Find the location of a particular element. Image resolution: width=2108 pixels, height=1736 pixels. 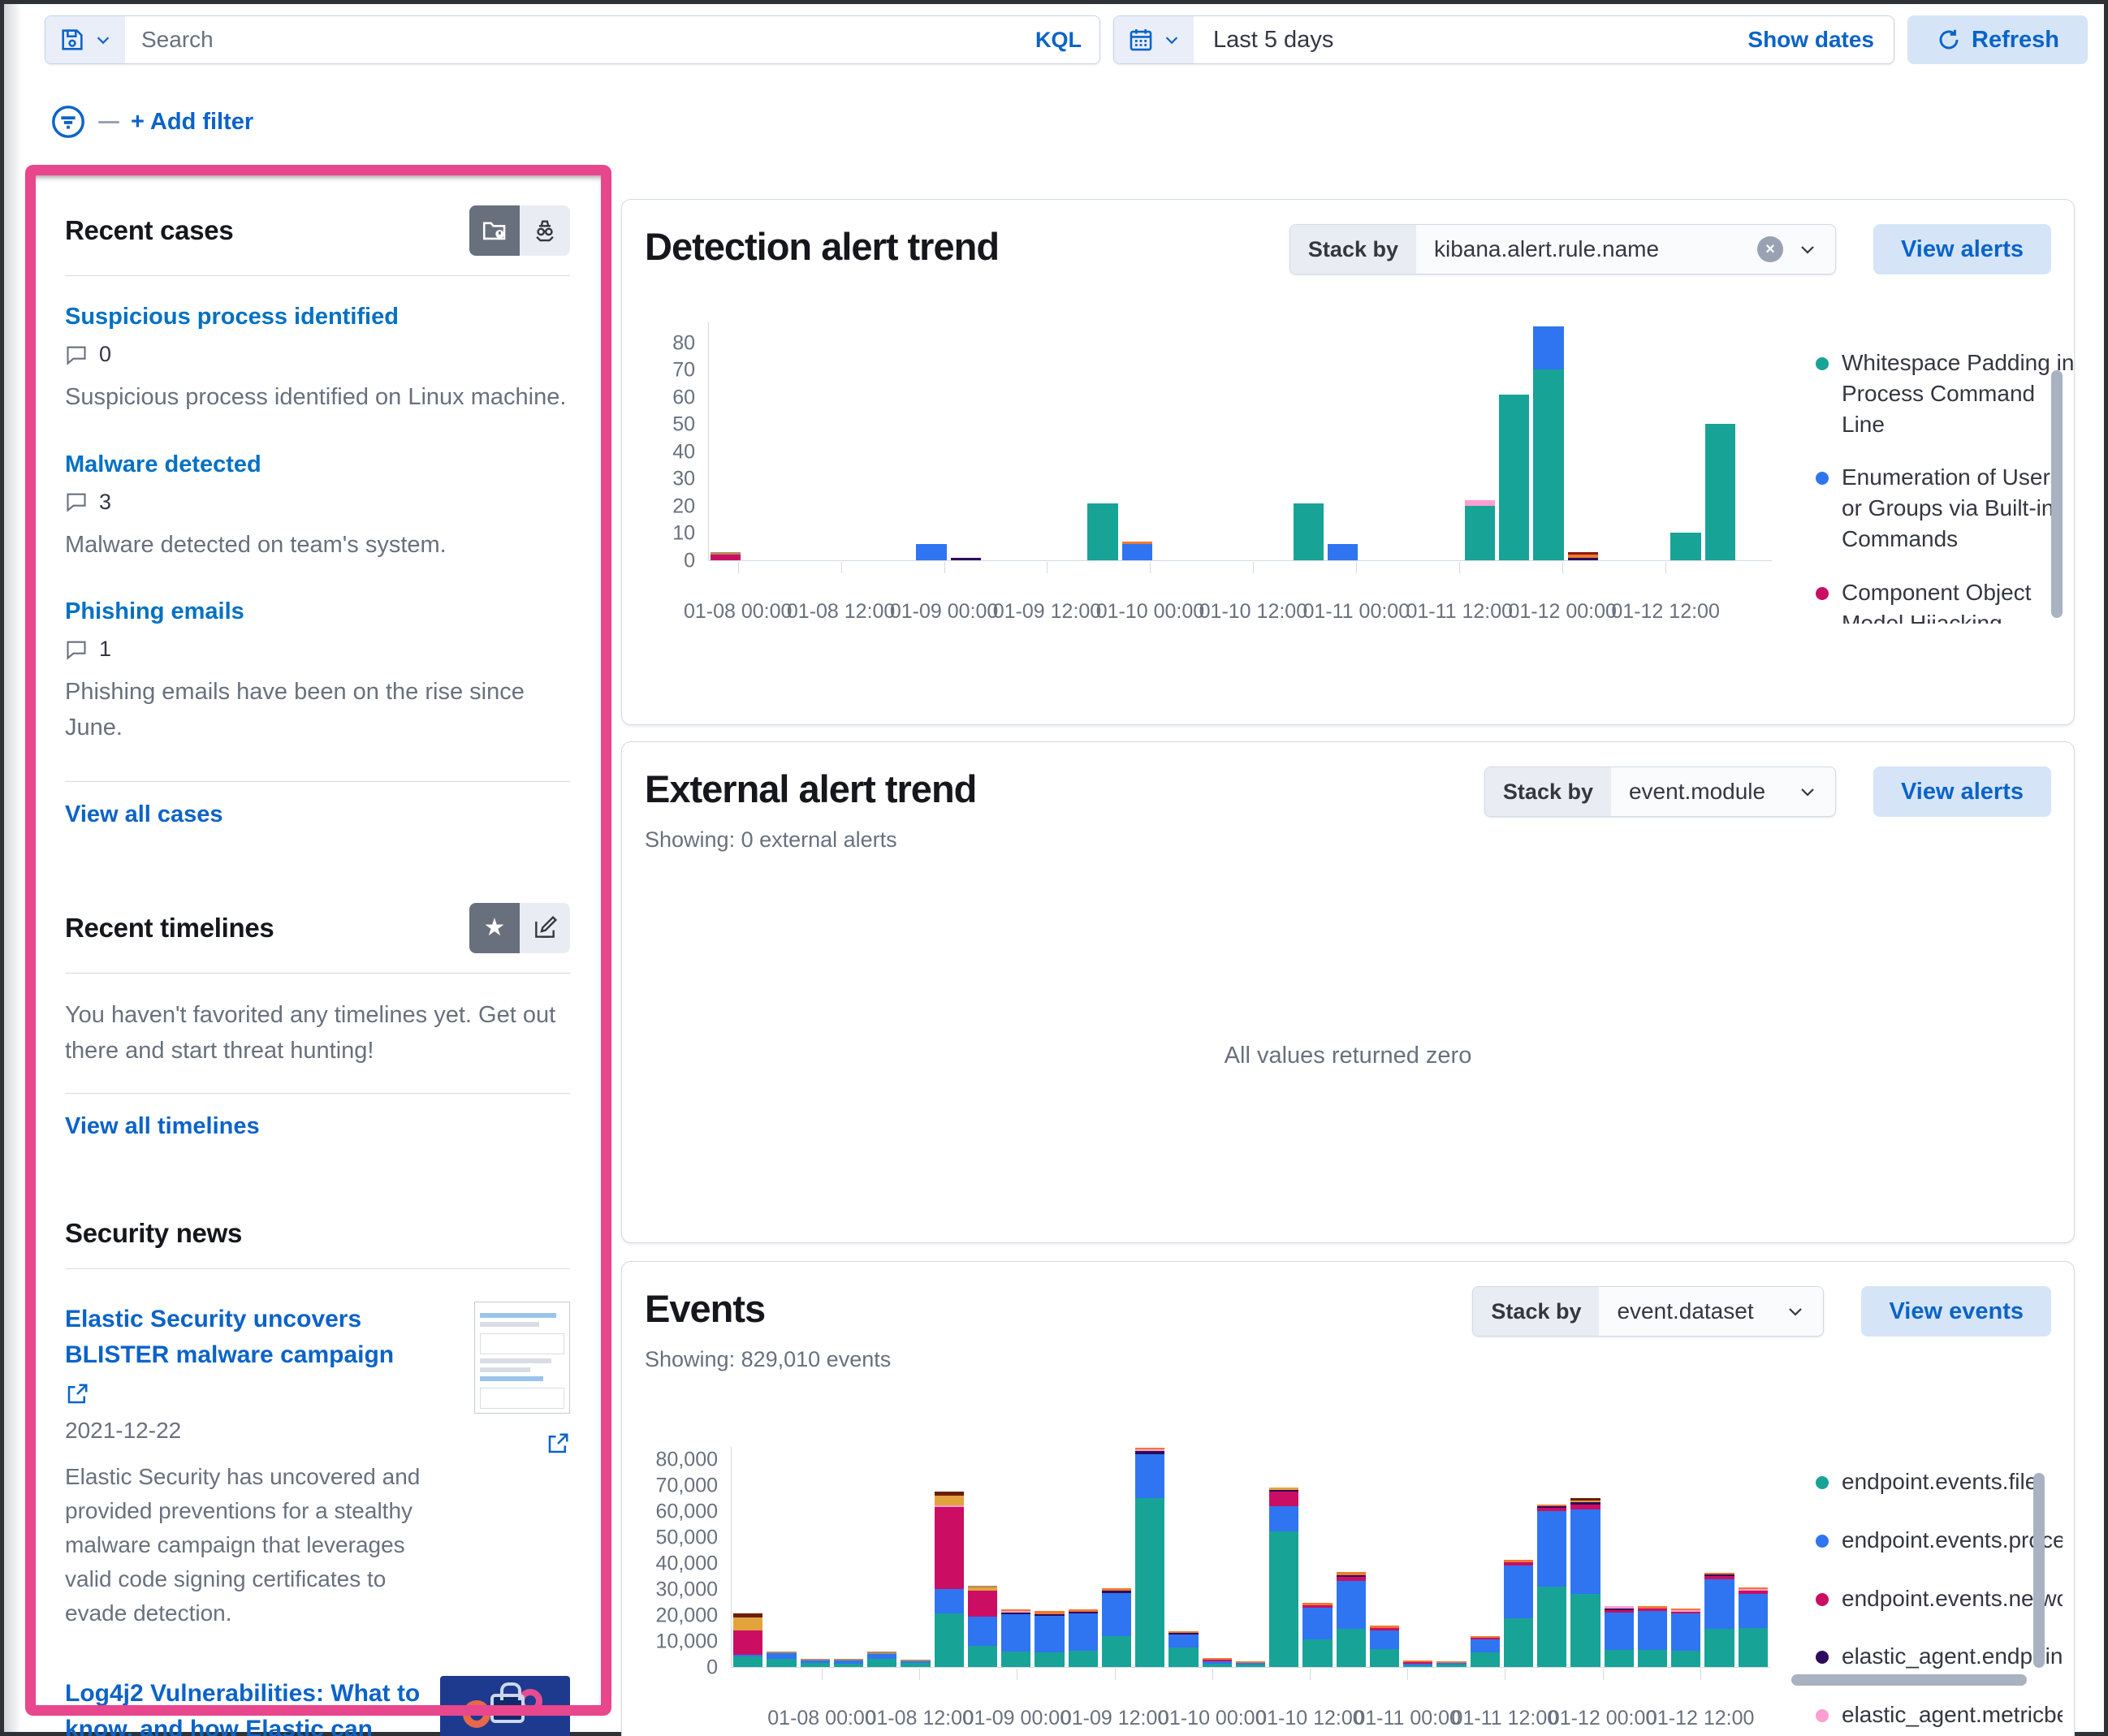

search-bar: KQL is located at coordinates (572, 39).